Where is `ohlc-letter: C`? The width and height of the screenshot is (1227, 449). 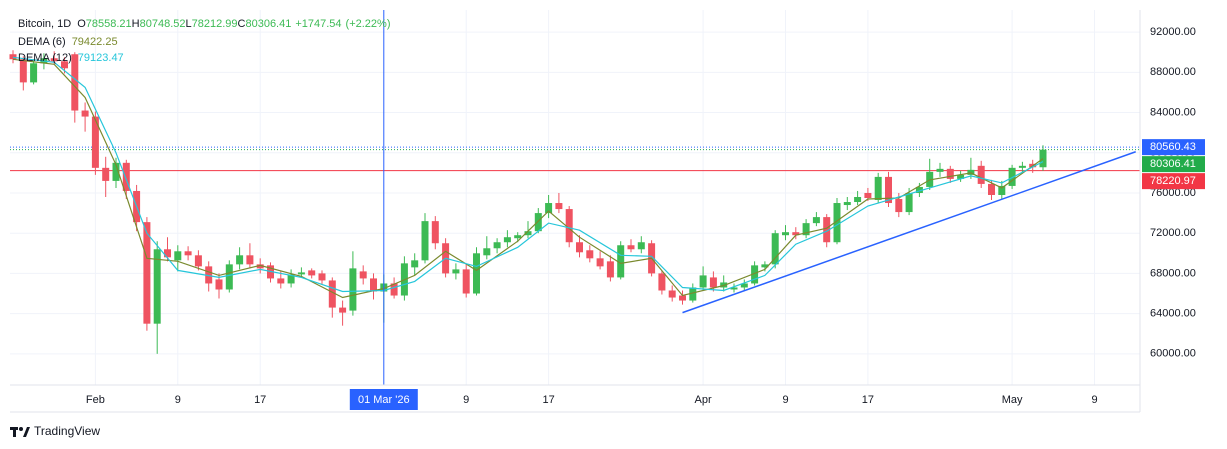
ohlc-letter: C is located at coordinates (242, 24).